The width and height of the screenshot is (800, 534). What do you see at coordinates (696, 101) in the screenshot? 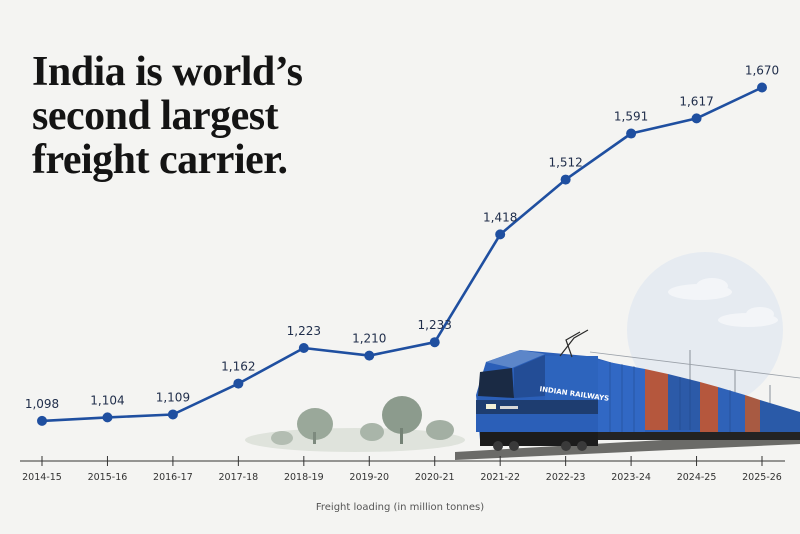
I see `data-label-2024-25: 1,617` at bounding box center [696, 101].